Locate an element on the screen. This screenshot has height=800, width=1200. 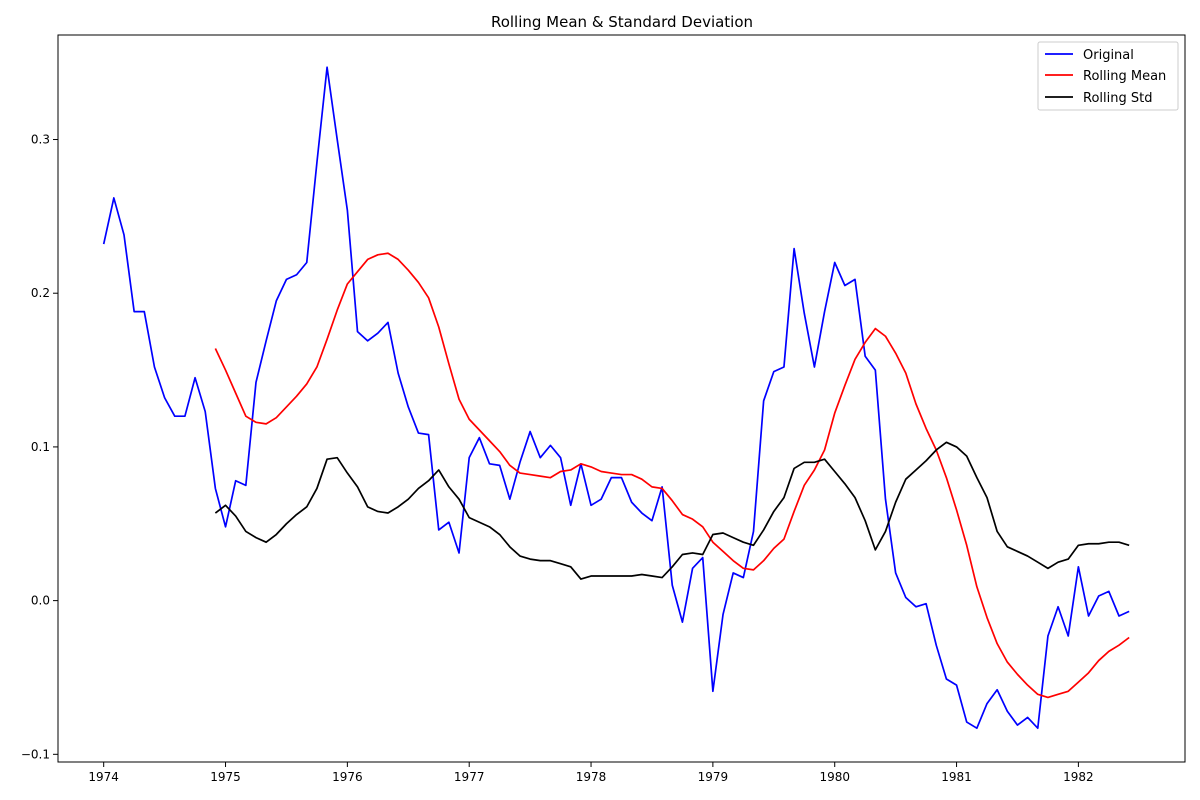
legend: Original Rolling Mean Rolling Std is located at coordinates (1108, 76).